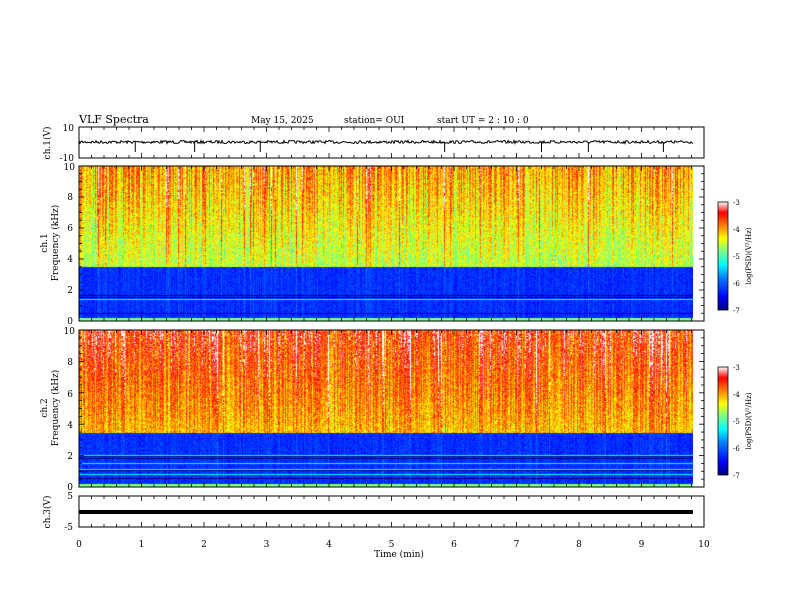 The width and height of the screenshot is (792, 612). I want to click on x-axis-label: Time (min), so click(399, 554).